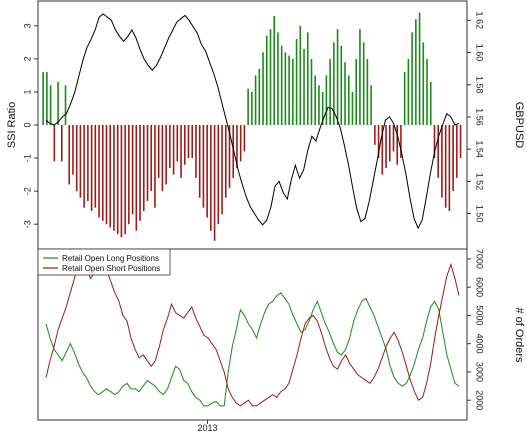 The width and height of the screenshot is (527, 434). What do you see at coordinates (480, 315) in the screenshot?
I see `right-tick-label-bottom: 5000` at bounding box center [480, 315].